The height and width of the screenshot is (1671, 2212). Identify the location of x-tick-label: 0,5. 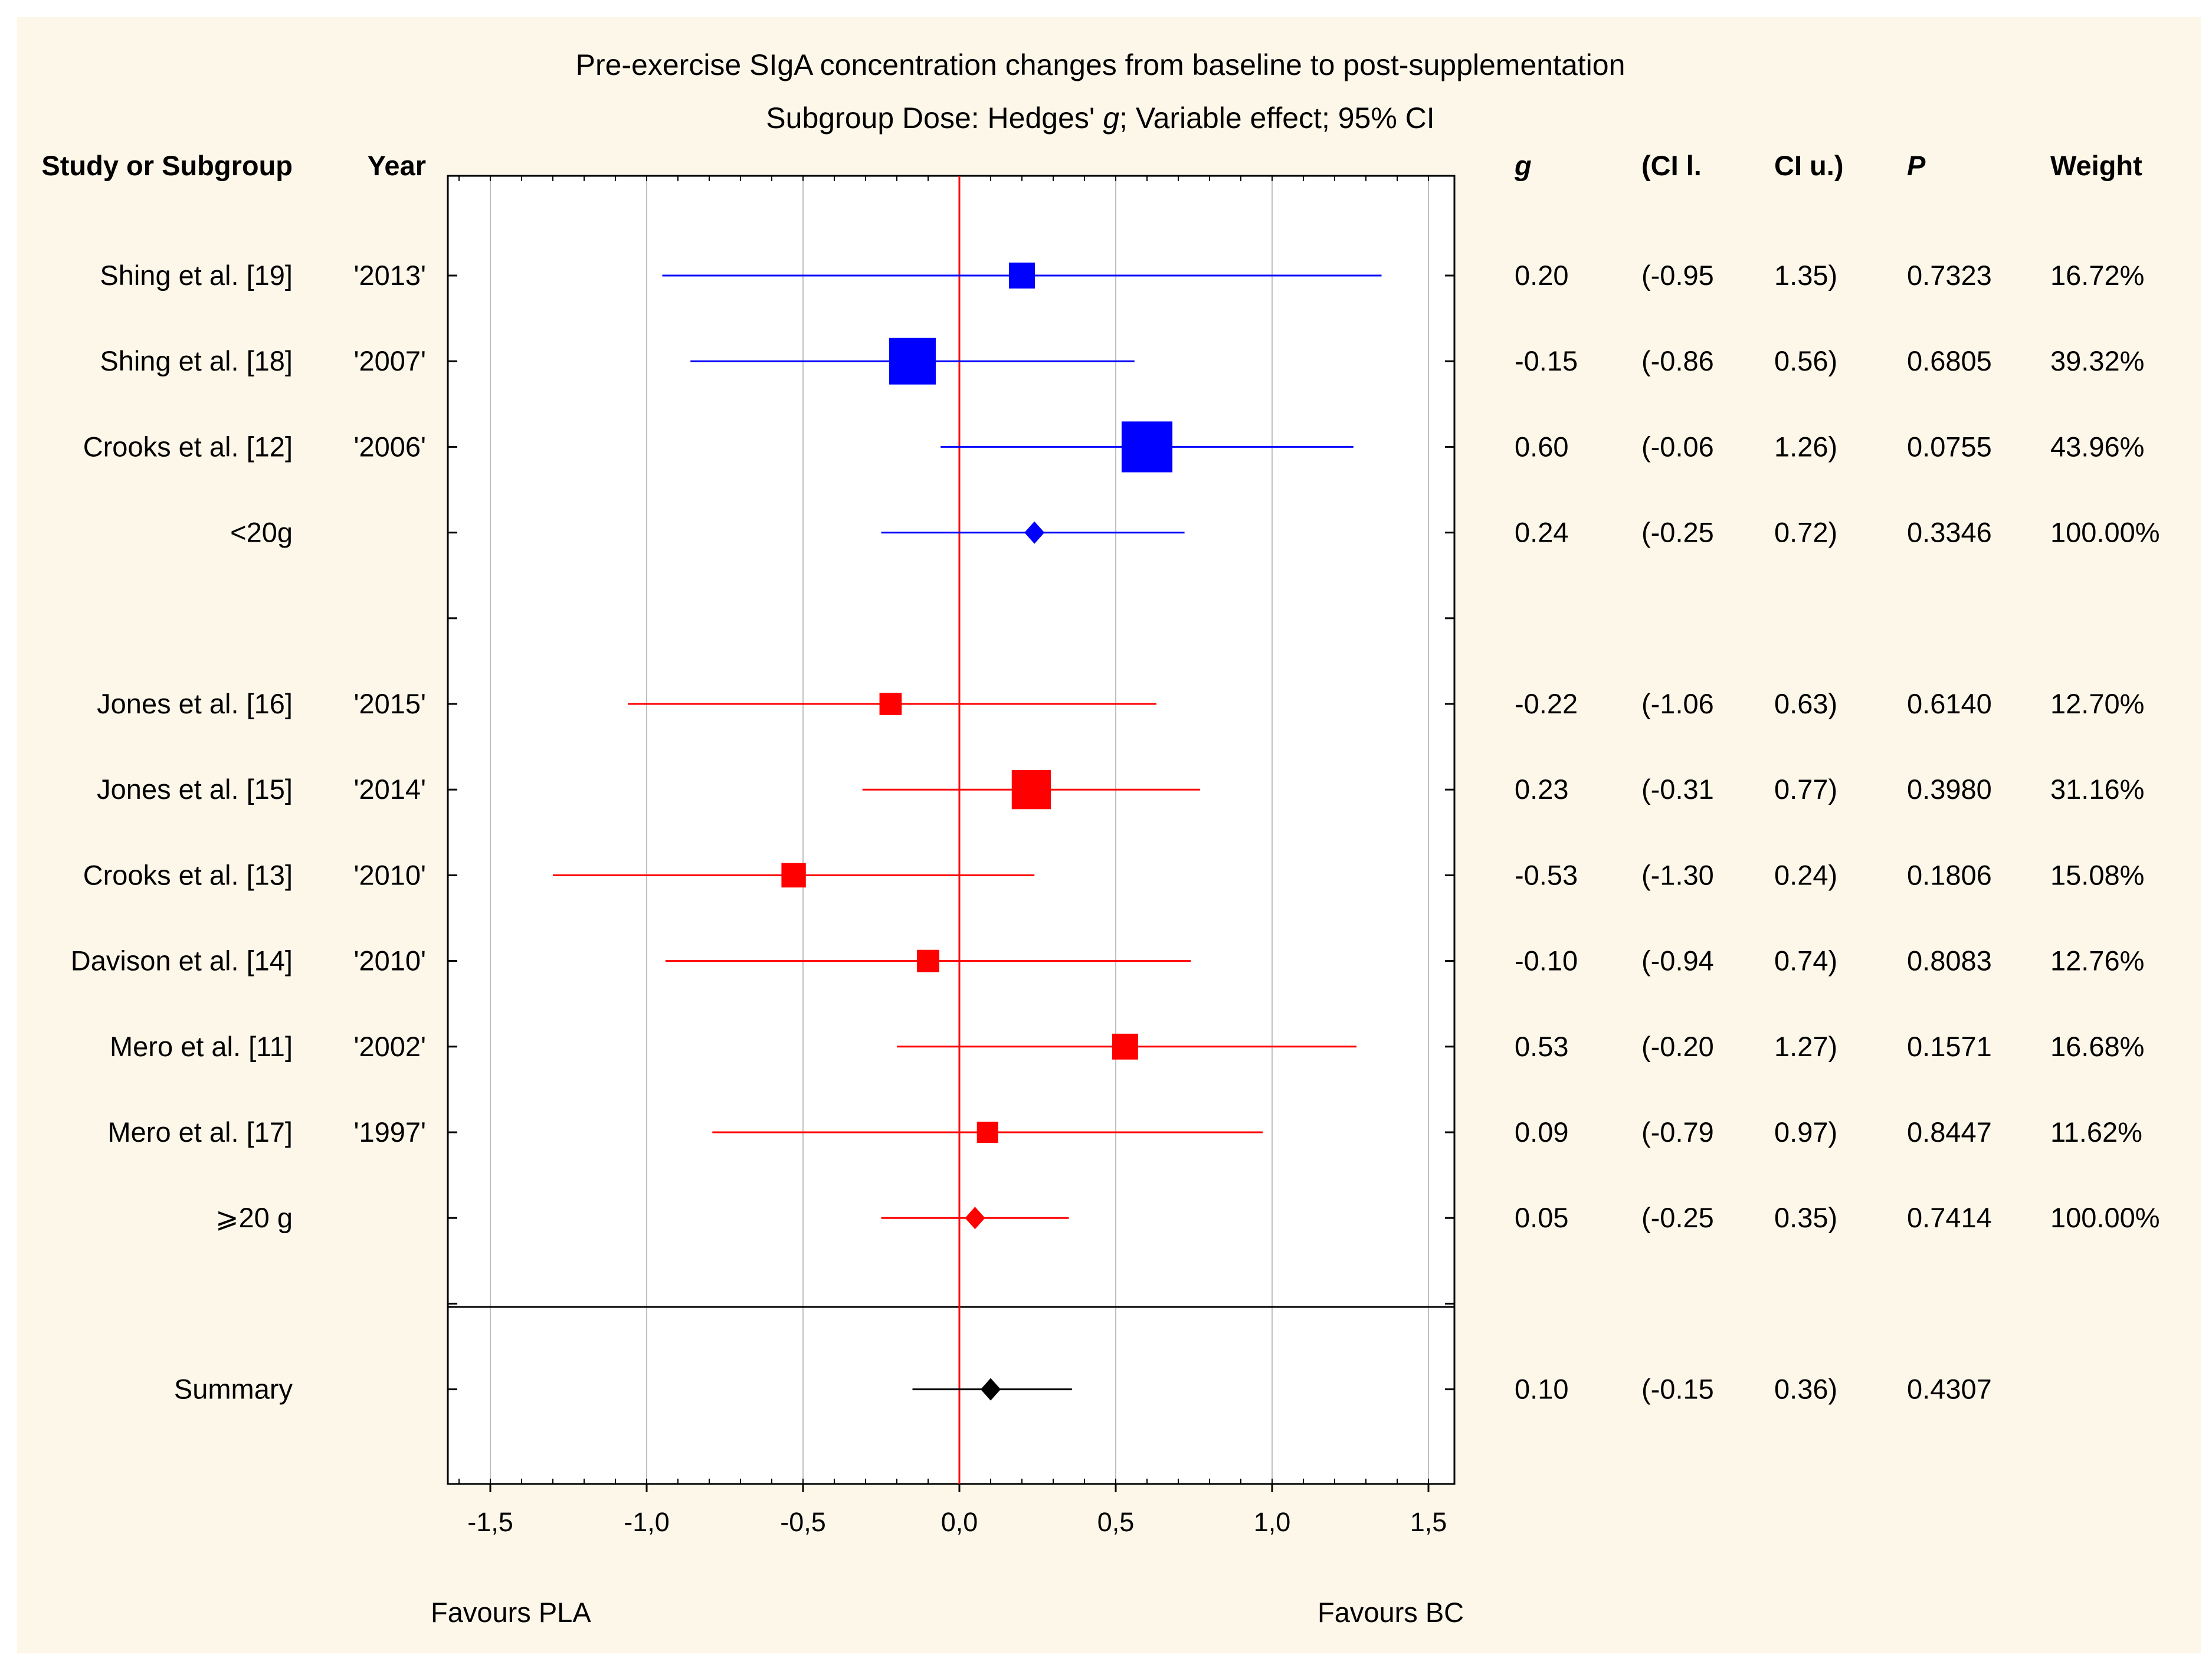
(1116, 1522).